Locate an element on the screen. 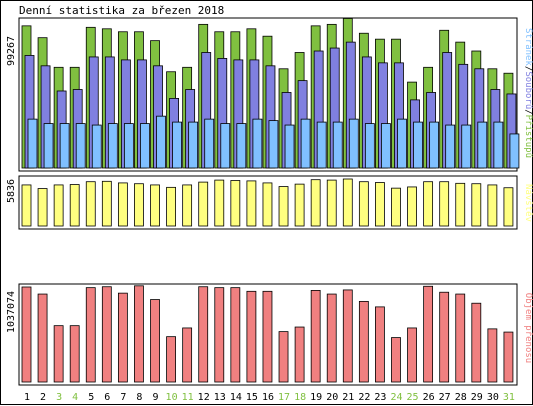  x-tick-label: 6 is located at coordinates (107, 397).